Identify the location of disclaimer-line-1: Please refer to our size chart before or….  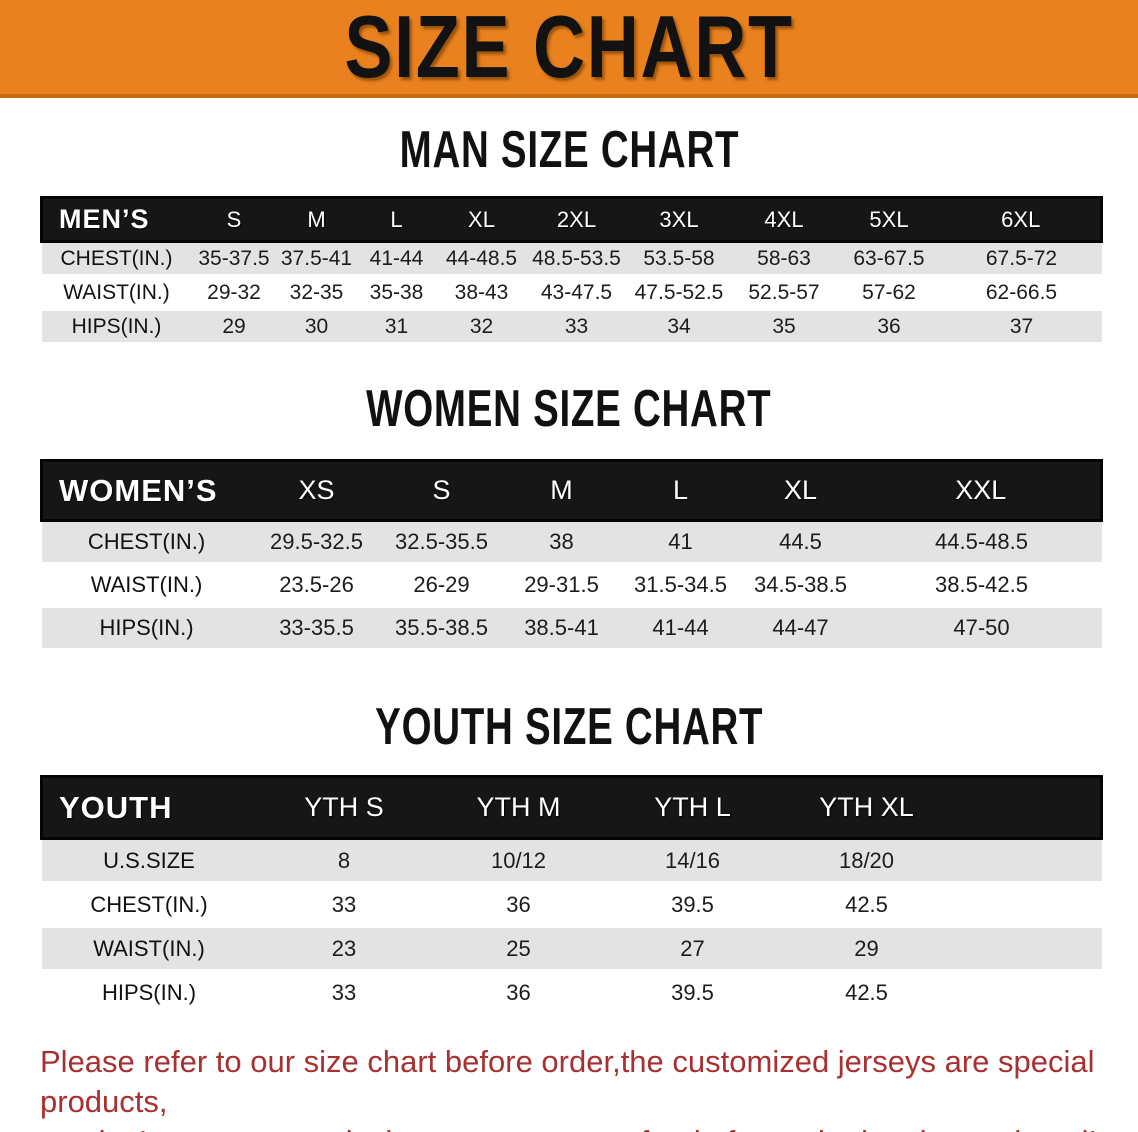
(567, 1081).